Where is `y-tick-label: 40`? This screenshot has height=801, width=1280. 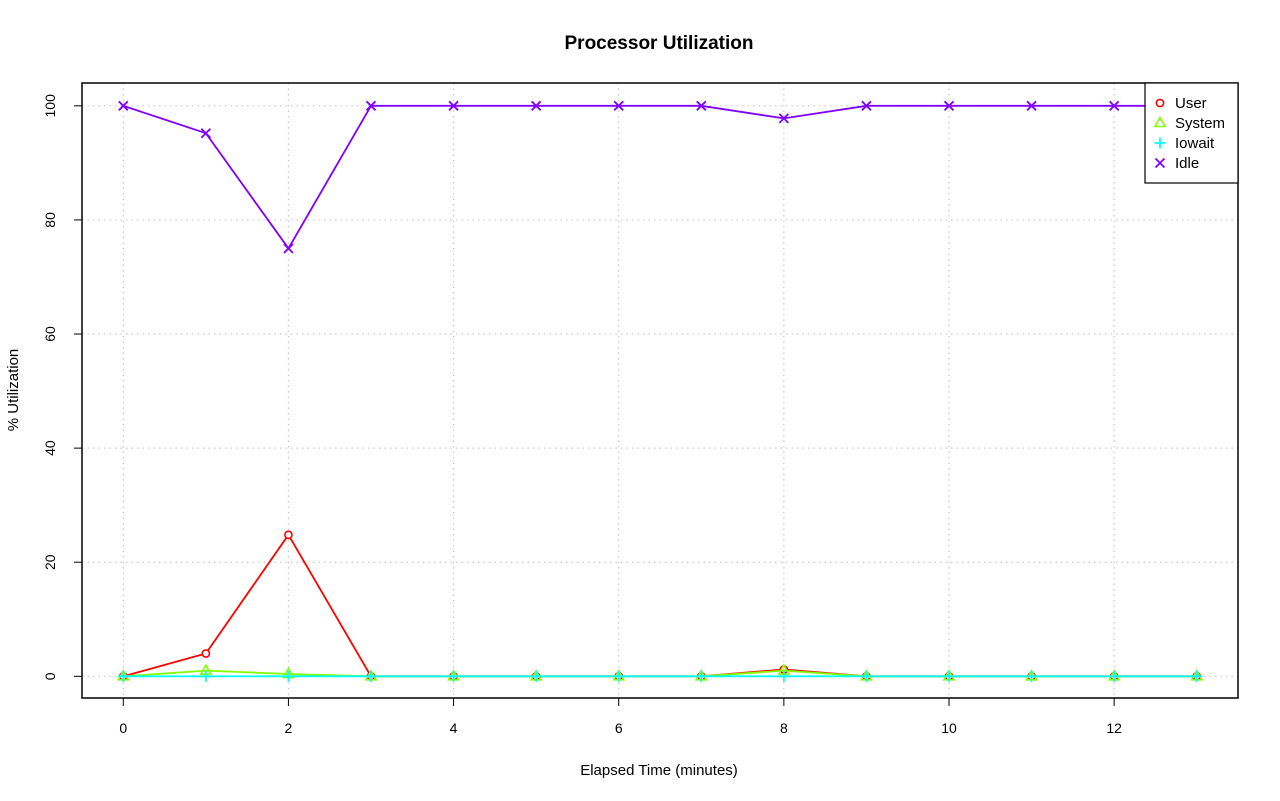 y-tick-label: 40 is located at coordinates (50, 448).